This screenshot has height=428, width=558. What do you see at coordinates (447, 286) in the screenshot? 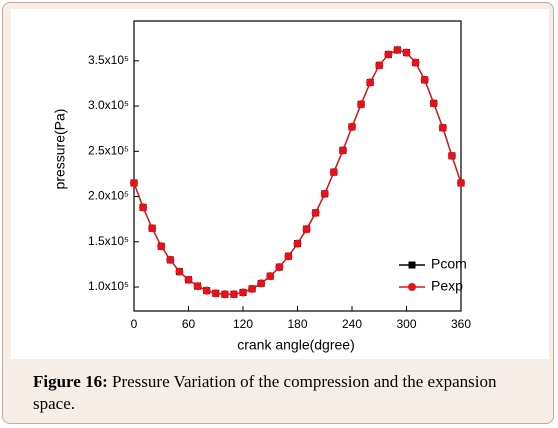
I see `legend-label: Pexp` at bounding box center [447, 286].